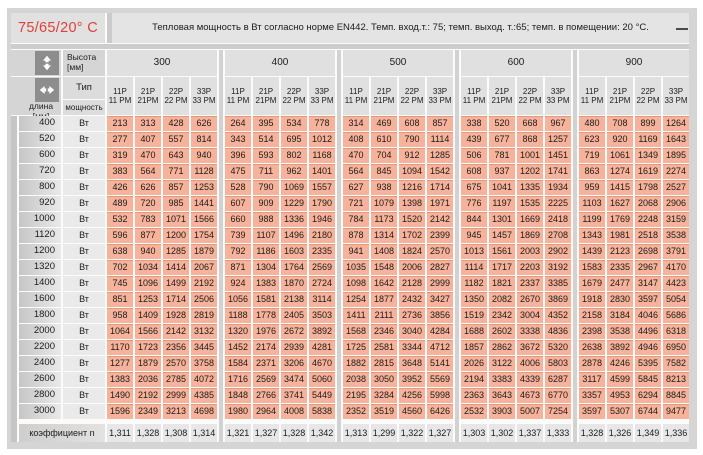 Image resolution: width=703 pixels, height=455 pixels. Describe the element at coordinates (440, 395) in the screenshot. I see `power-value-cell: 5998` at that location.